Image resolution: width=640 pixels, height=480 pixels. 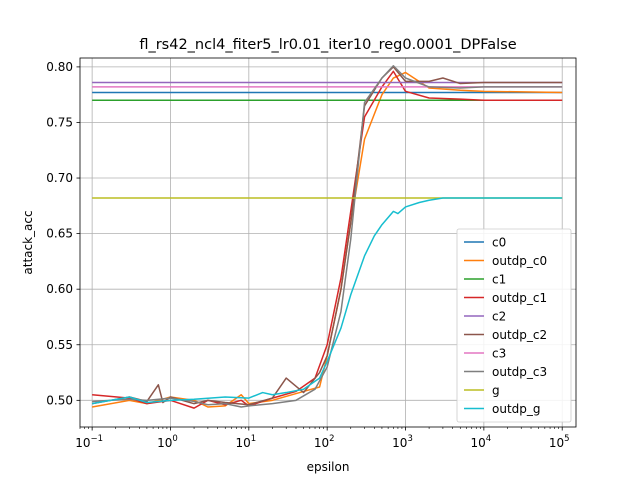 What do you see at coordinates (328, 467) in the screenshot?
I see `x-axis-label: epsilon` at bounding box center [328, 467].